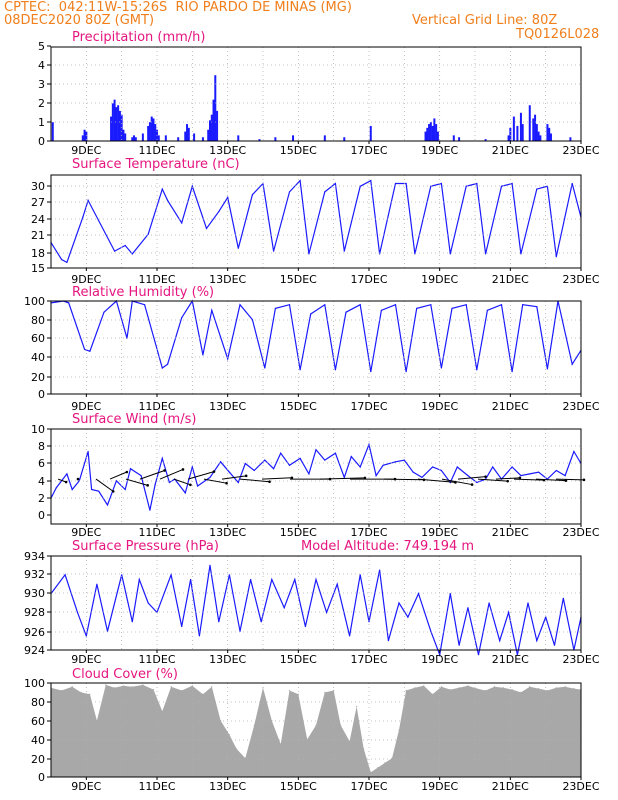 The image size is (618, 800). What do you see at coordinates (38, 740) in the screenshot?
I see `y-tick-label: 40` at bounding box center [38, 740].